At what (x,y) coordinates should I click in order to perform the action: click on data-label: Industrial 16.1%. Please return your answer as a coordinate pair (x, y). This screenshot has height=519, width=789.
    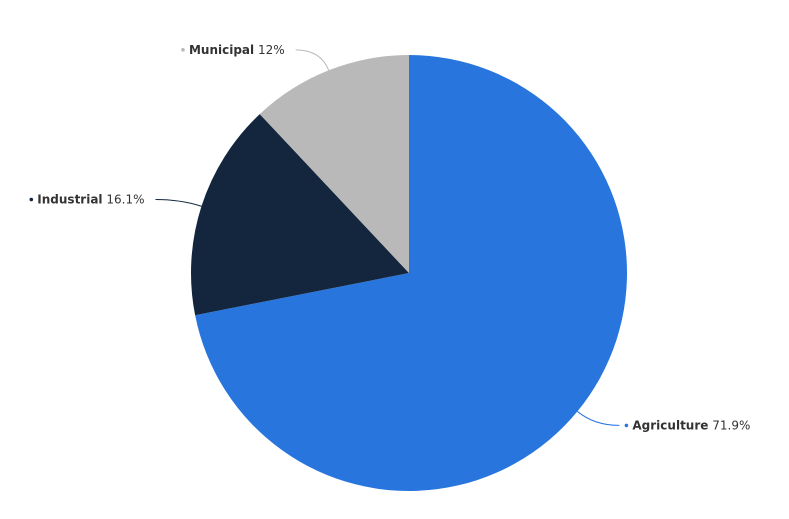
    Looking at the image, I should click on (90, 199).